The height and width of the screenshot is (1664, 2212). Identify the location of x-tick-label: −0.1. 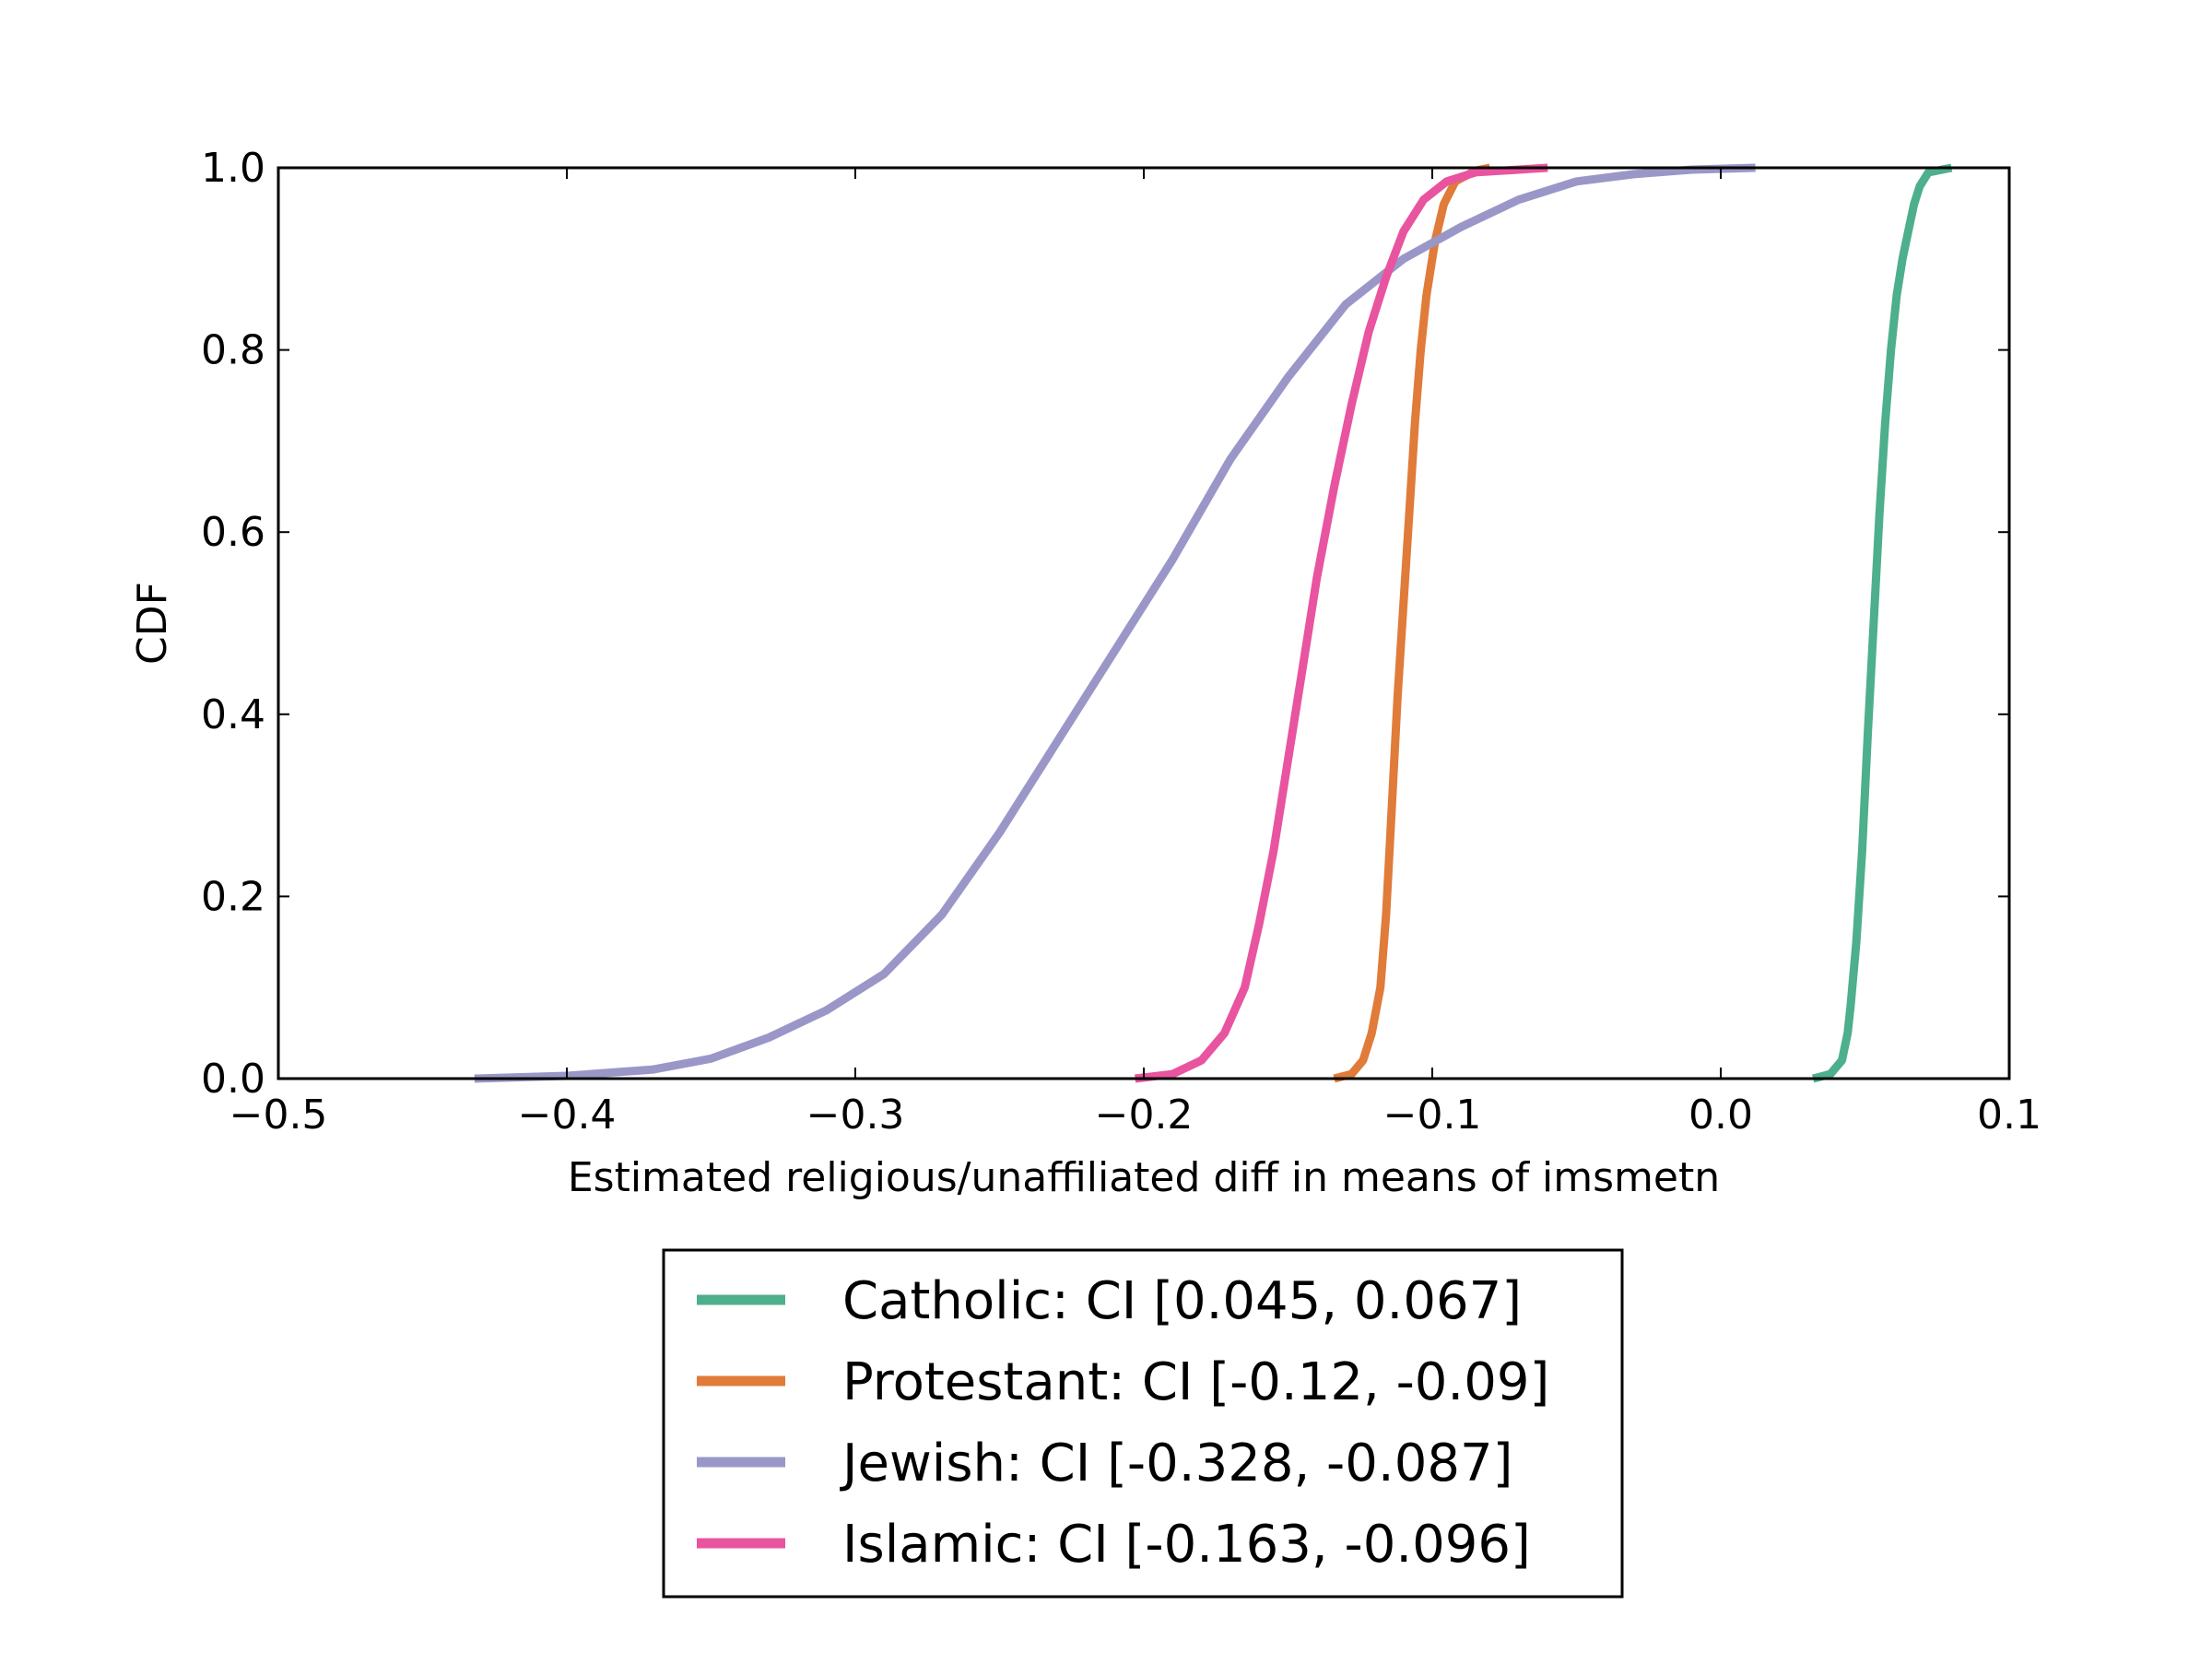
(1432, 1115).